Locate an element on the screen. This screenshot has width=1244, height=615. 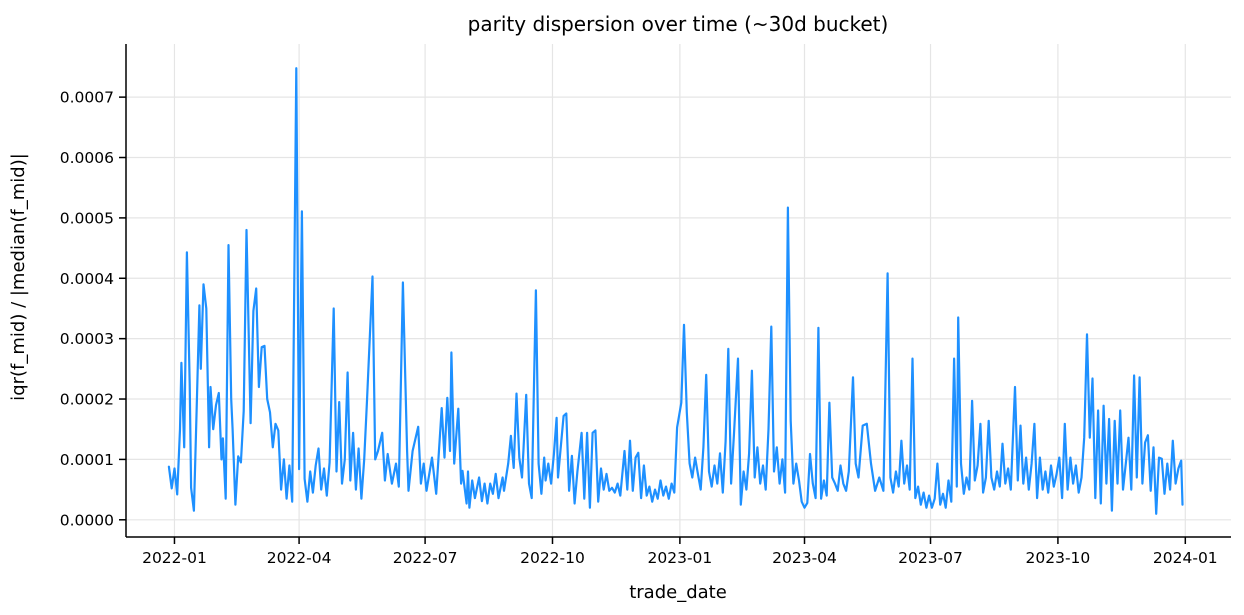
y-tick-label: 0.0002 is located at coordinates (87, 400).